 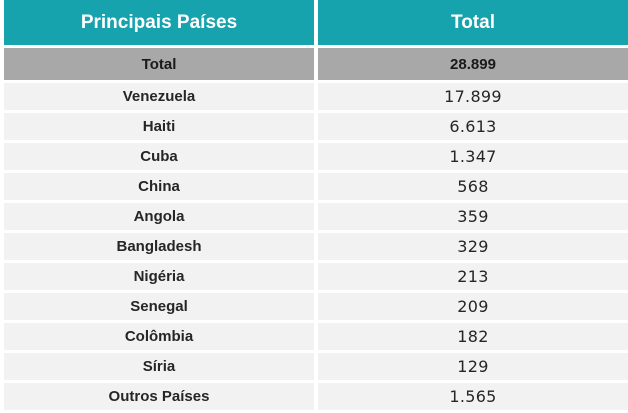 I want to click on table-row: Colômbia 182, so click(x=316, y=336).